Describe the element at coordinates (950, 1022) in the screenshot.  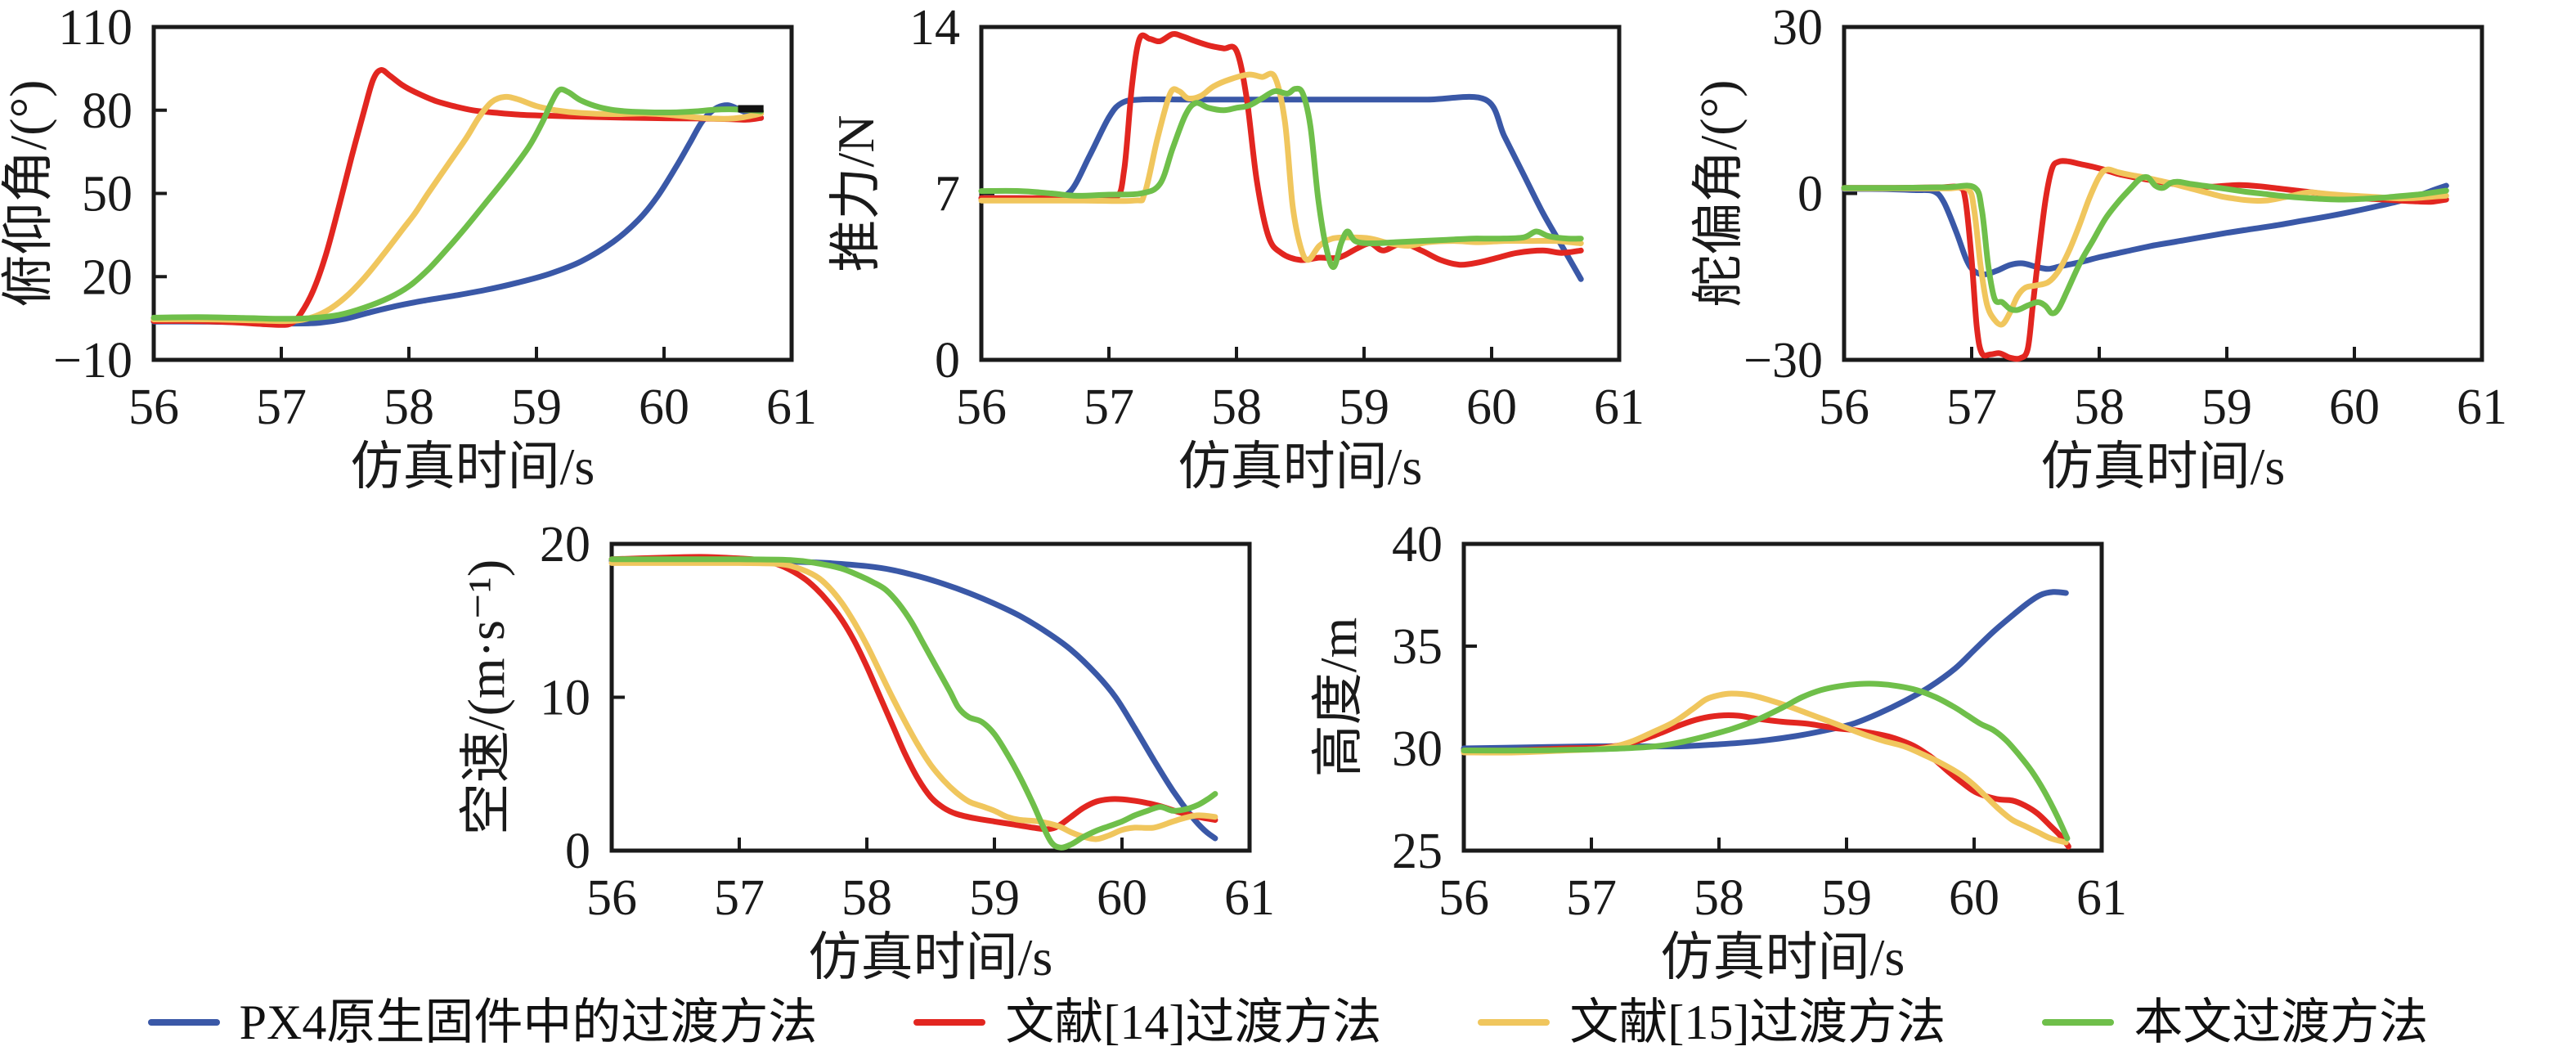
I see `legend-line-swatch-ref14` at that location.